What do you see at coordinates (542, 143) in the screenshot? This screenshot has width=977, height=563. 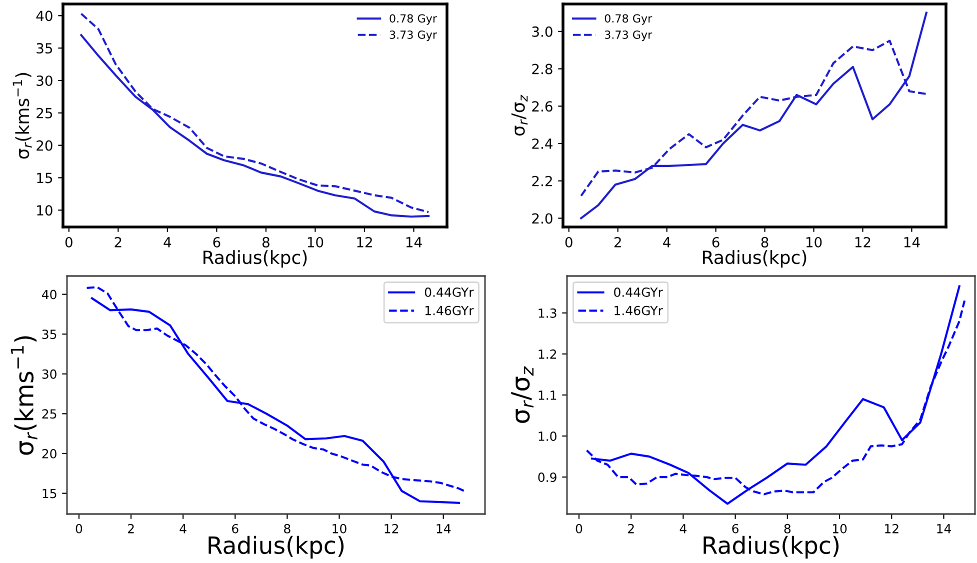 I see `y-tick-label: 2.4` at bounding box center [542, 143].